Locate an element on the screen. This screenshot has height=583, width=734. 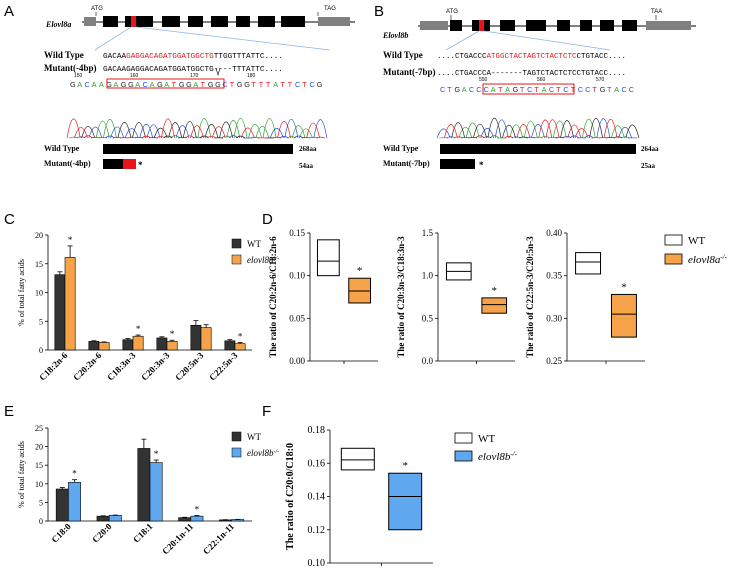
b-base-22: G is located at coordinates (603, 89).